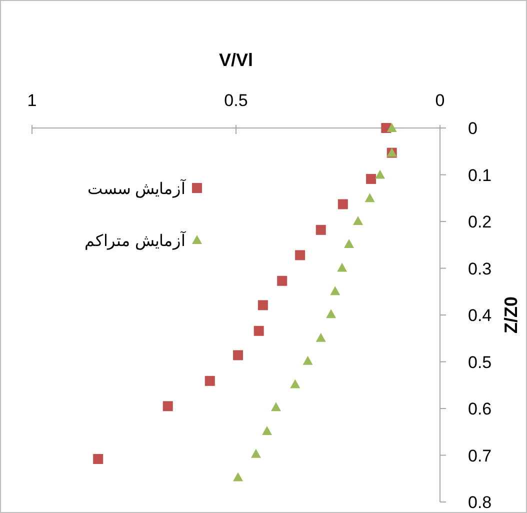  What do you see at coordinates (480, 315) in the screenshot?
I see `y-tick-label: 0.4` at bounding box center [480, 315].